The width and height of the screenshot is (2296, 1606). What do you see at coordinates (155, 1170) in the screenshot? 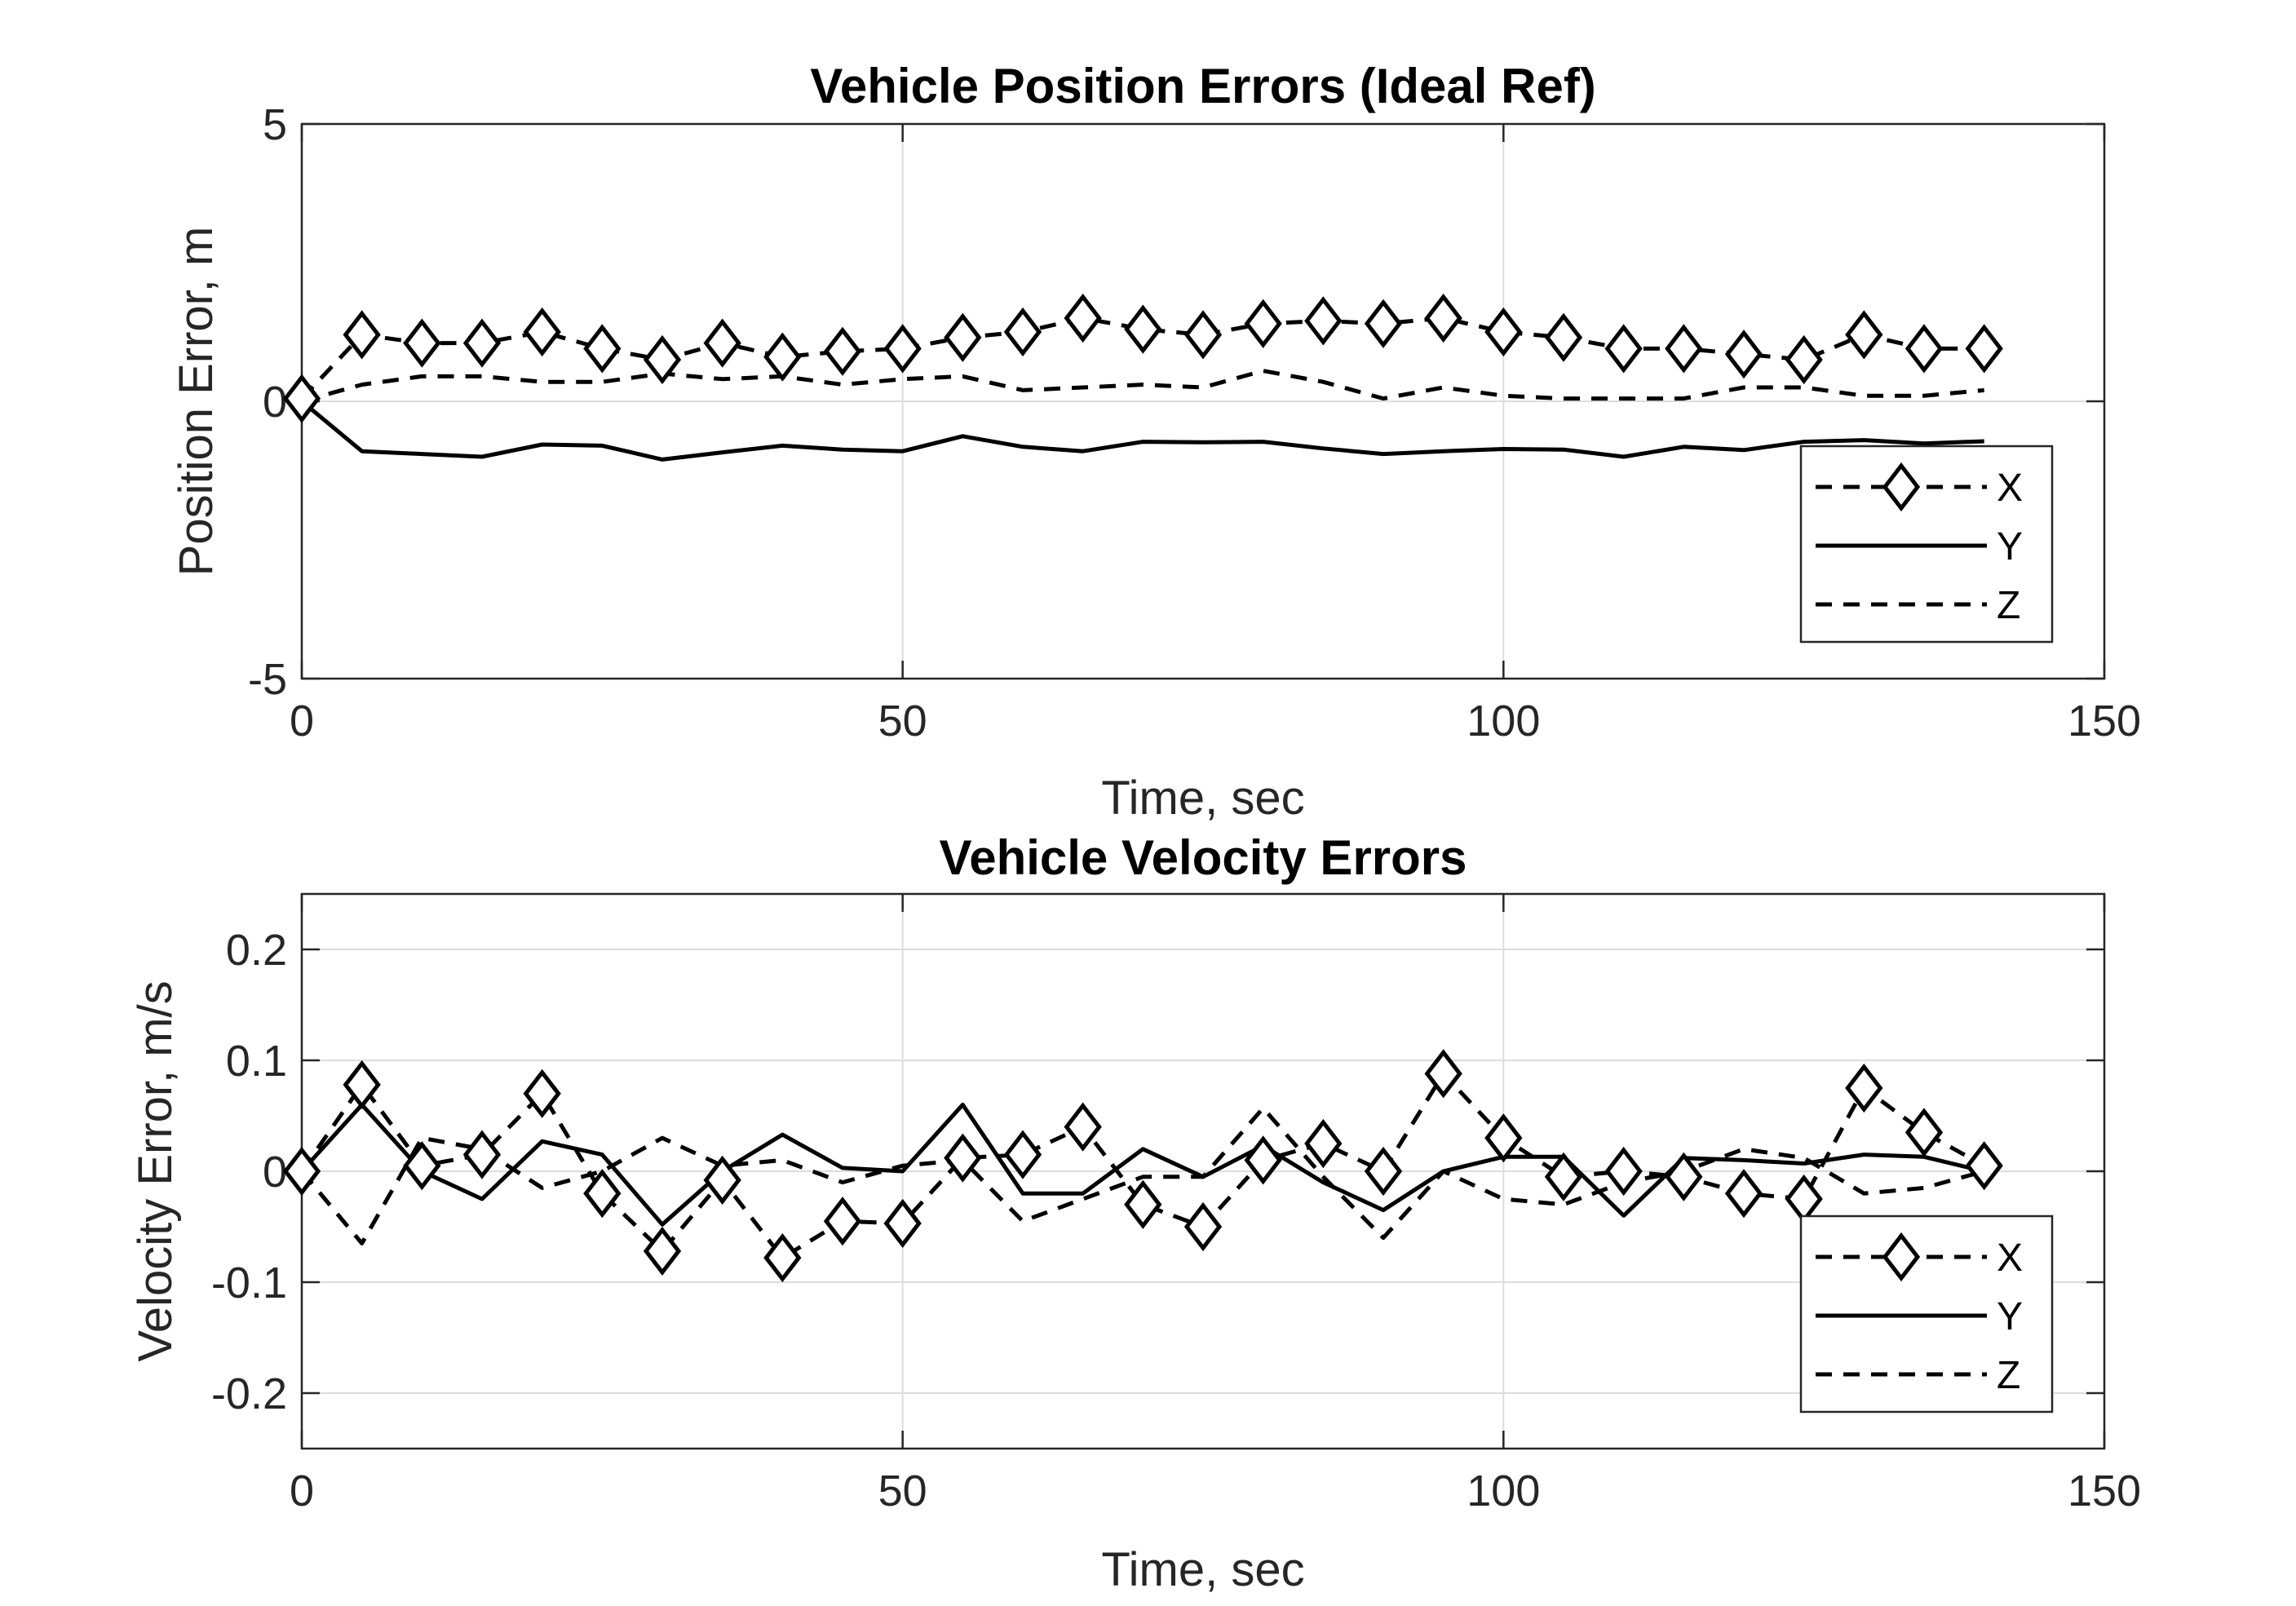
I see `y-axis-label: Velocity Error, m/s` at bounding box center [155, 1170].